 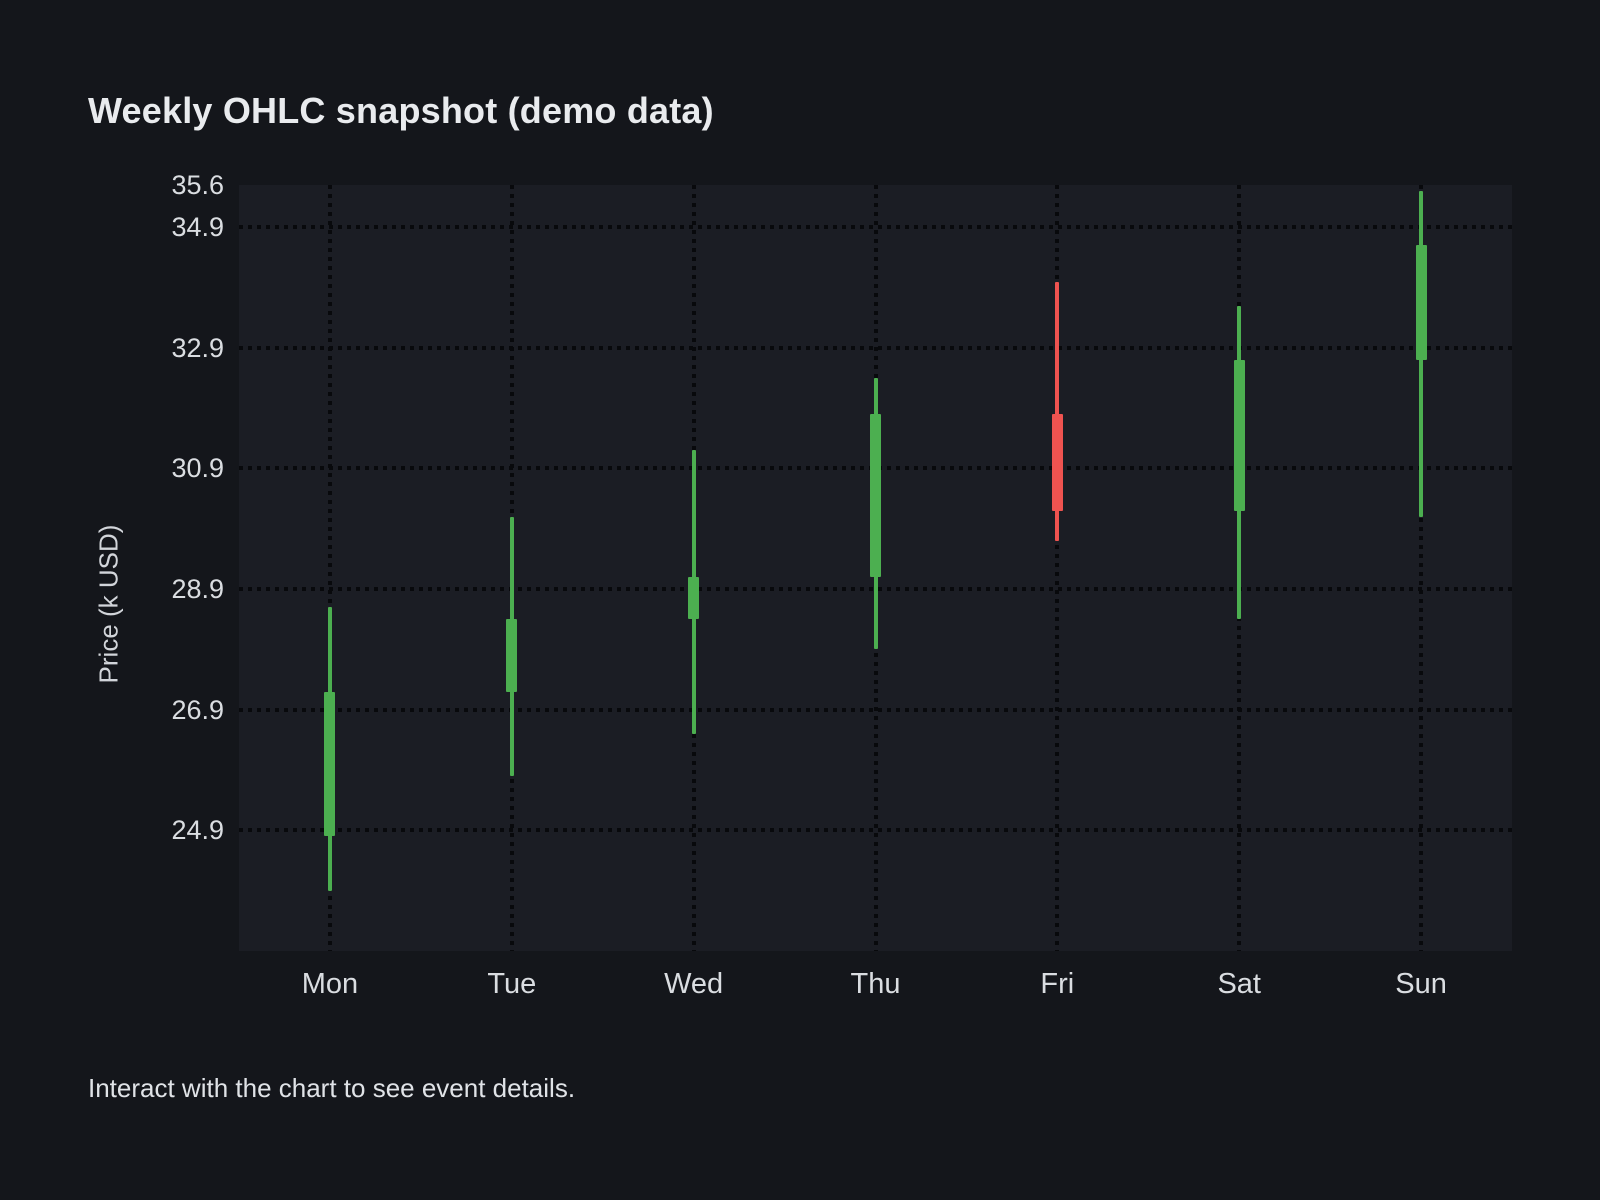 What do you see at coordinates (197, 589) in the screenshot?
I see `y-tick-label: 28.9` at bounding box center [197, 589].